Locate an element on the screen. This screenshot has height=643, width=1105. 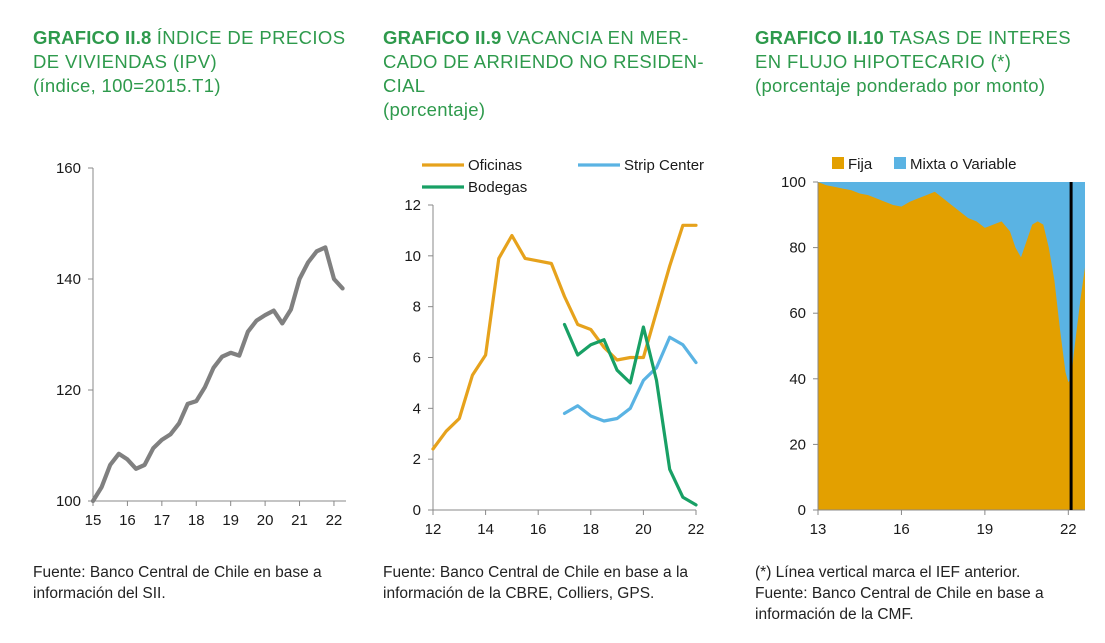
y-tick-label: 140 is located at coordinates (68, 279).